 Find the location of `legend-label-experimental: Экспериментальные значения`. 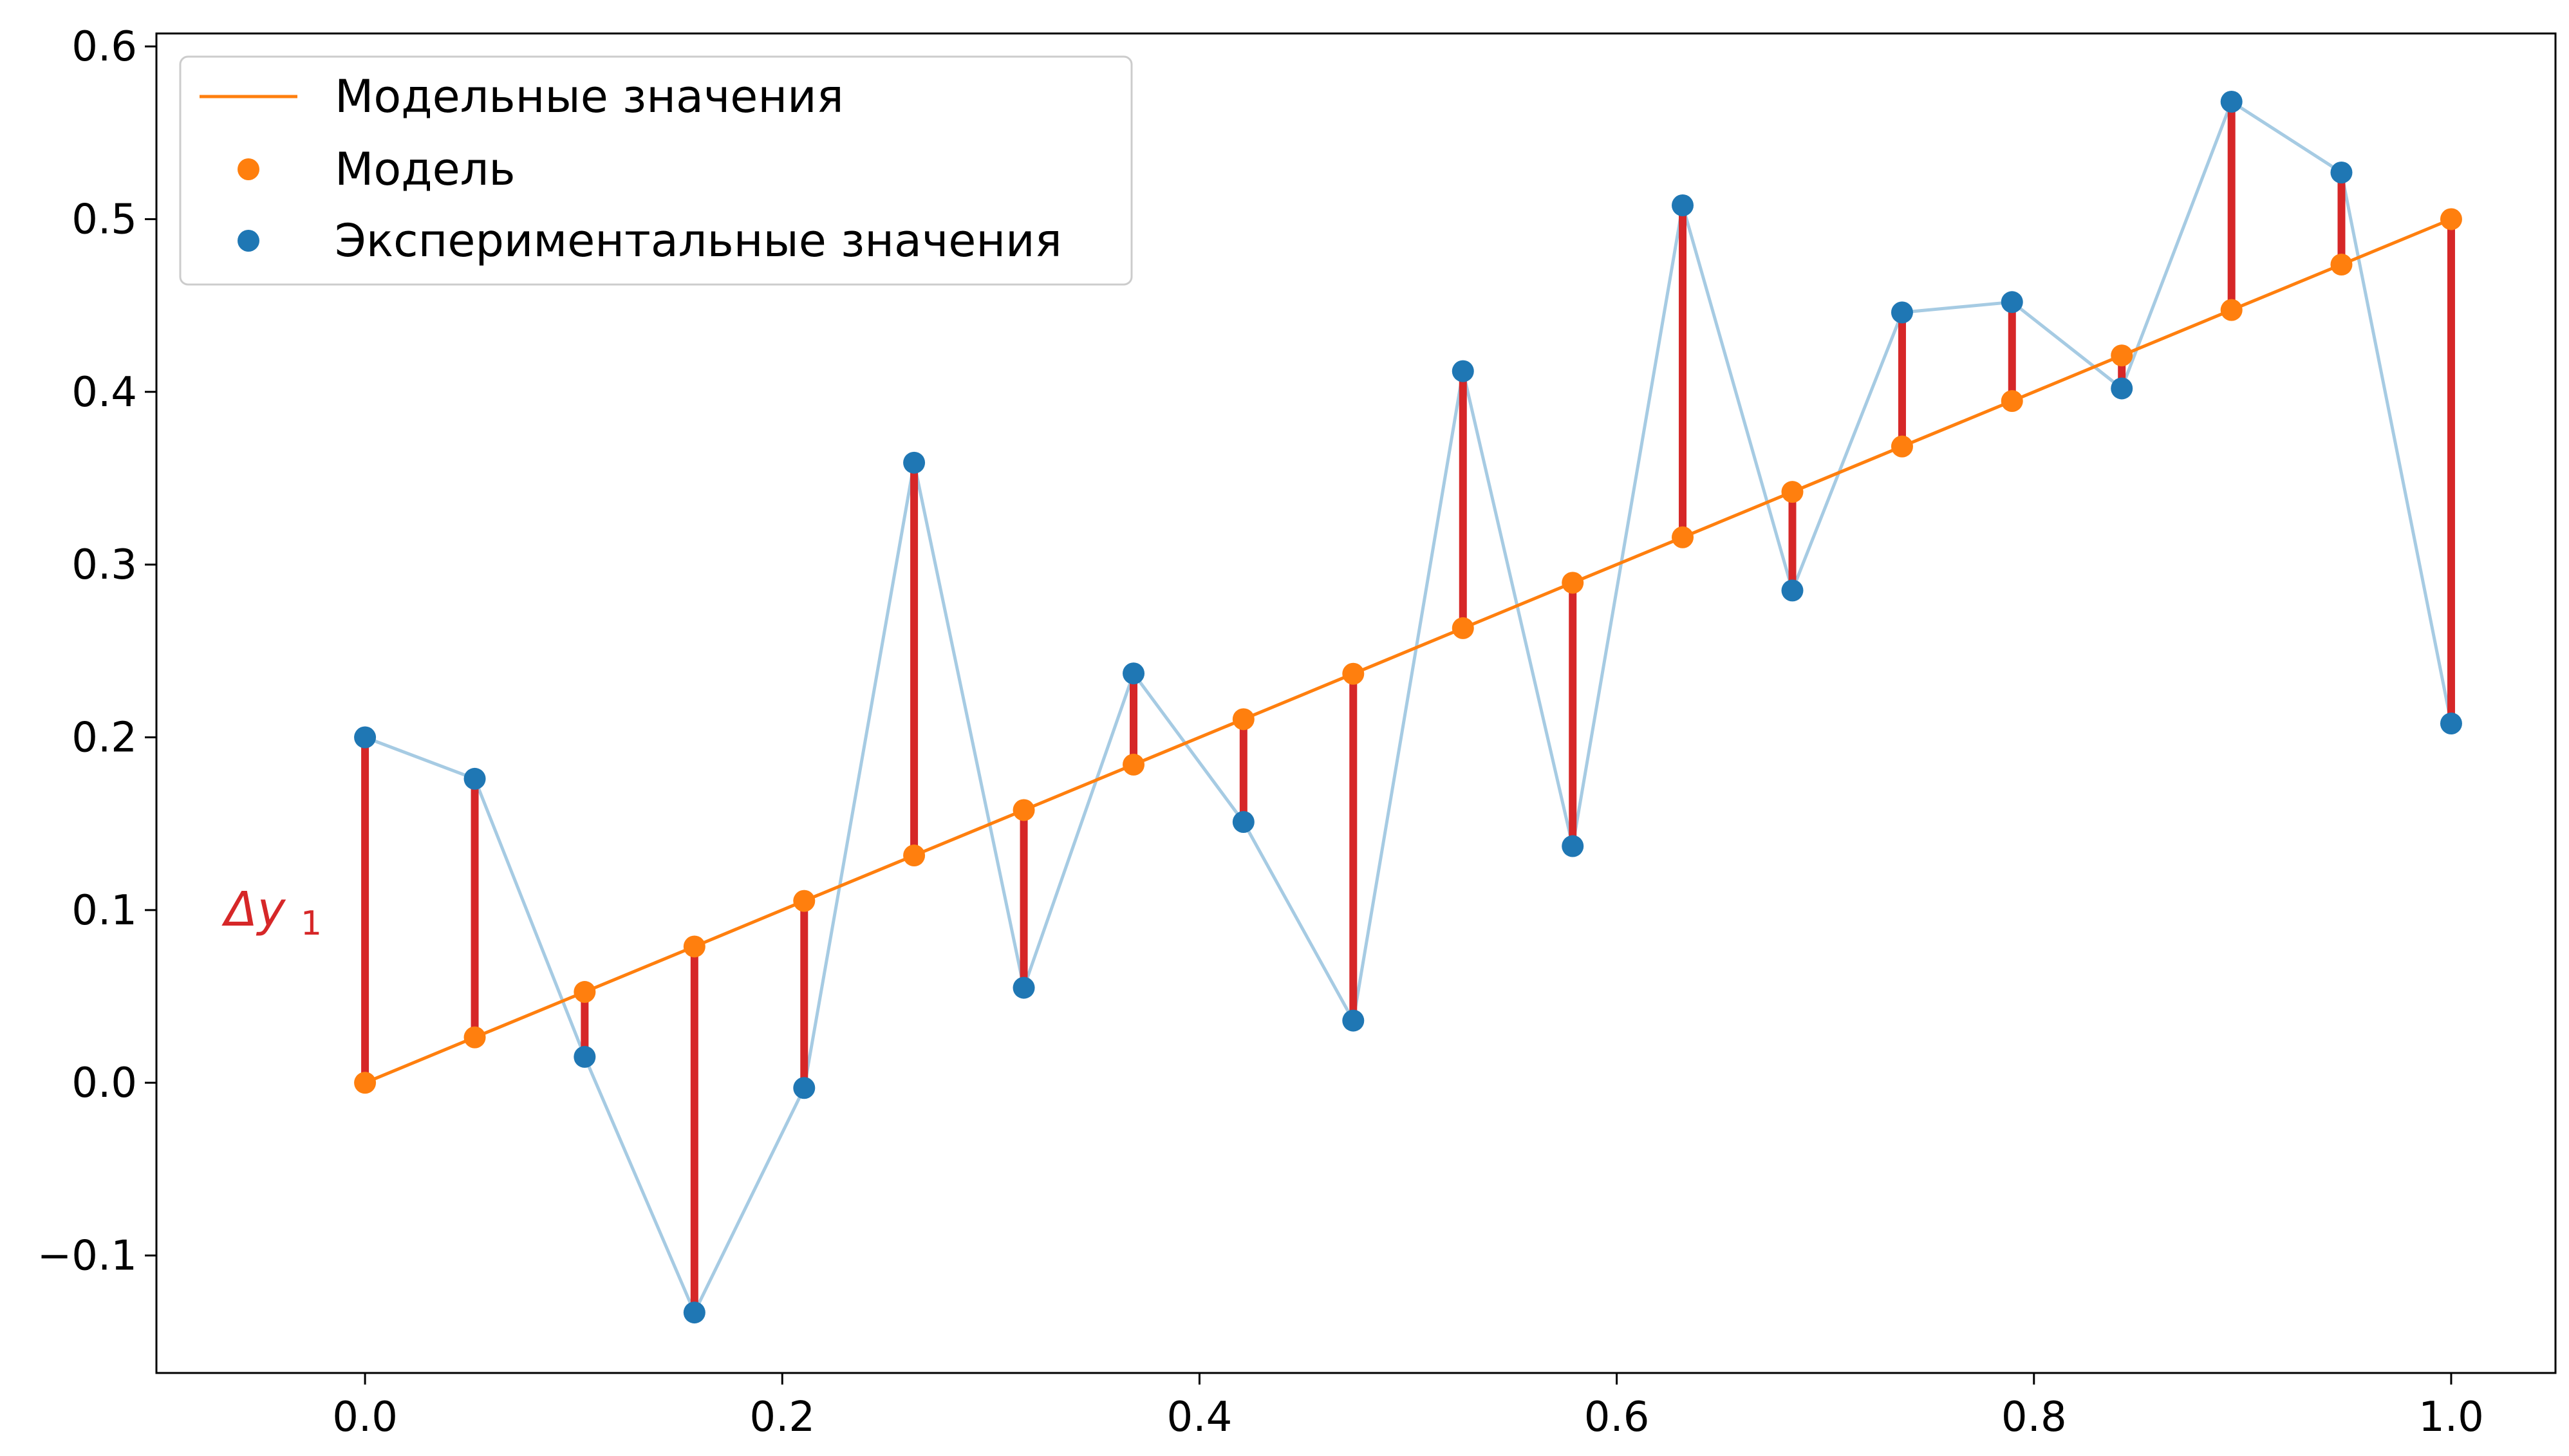

legend-label-experimental: Экспериментальные значения is located at coordinates (698, 240).